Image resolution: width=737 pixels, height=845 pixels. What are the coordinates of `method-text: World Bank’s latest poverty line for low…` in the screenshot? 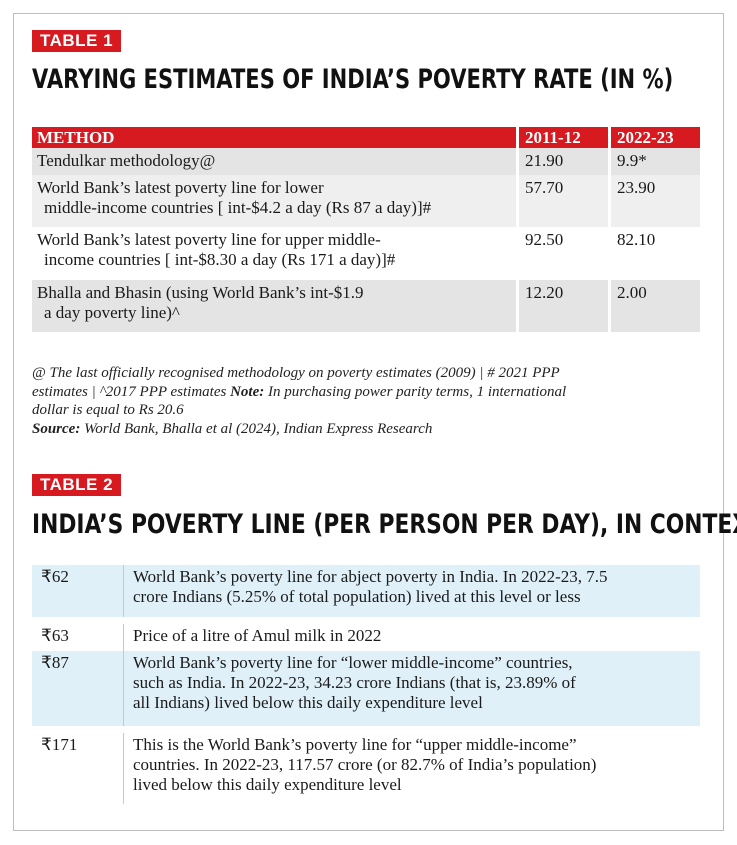 It's located at (180, 187).